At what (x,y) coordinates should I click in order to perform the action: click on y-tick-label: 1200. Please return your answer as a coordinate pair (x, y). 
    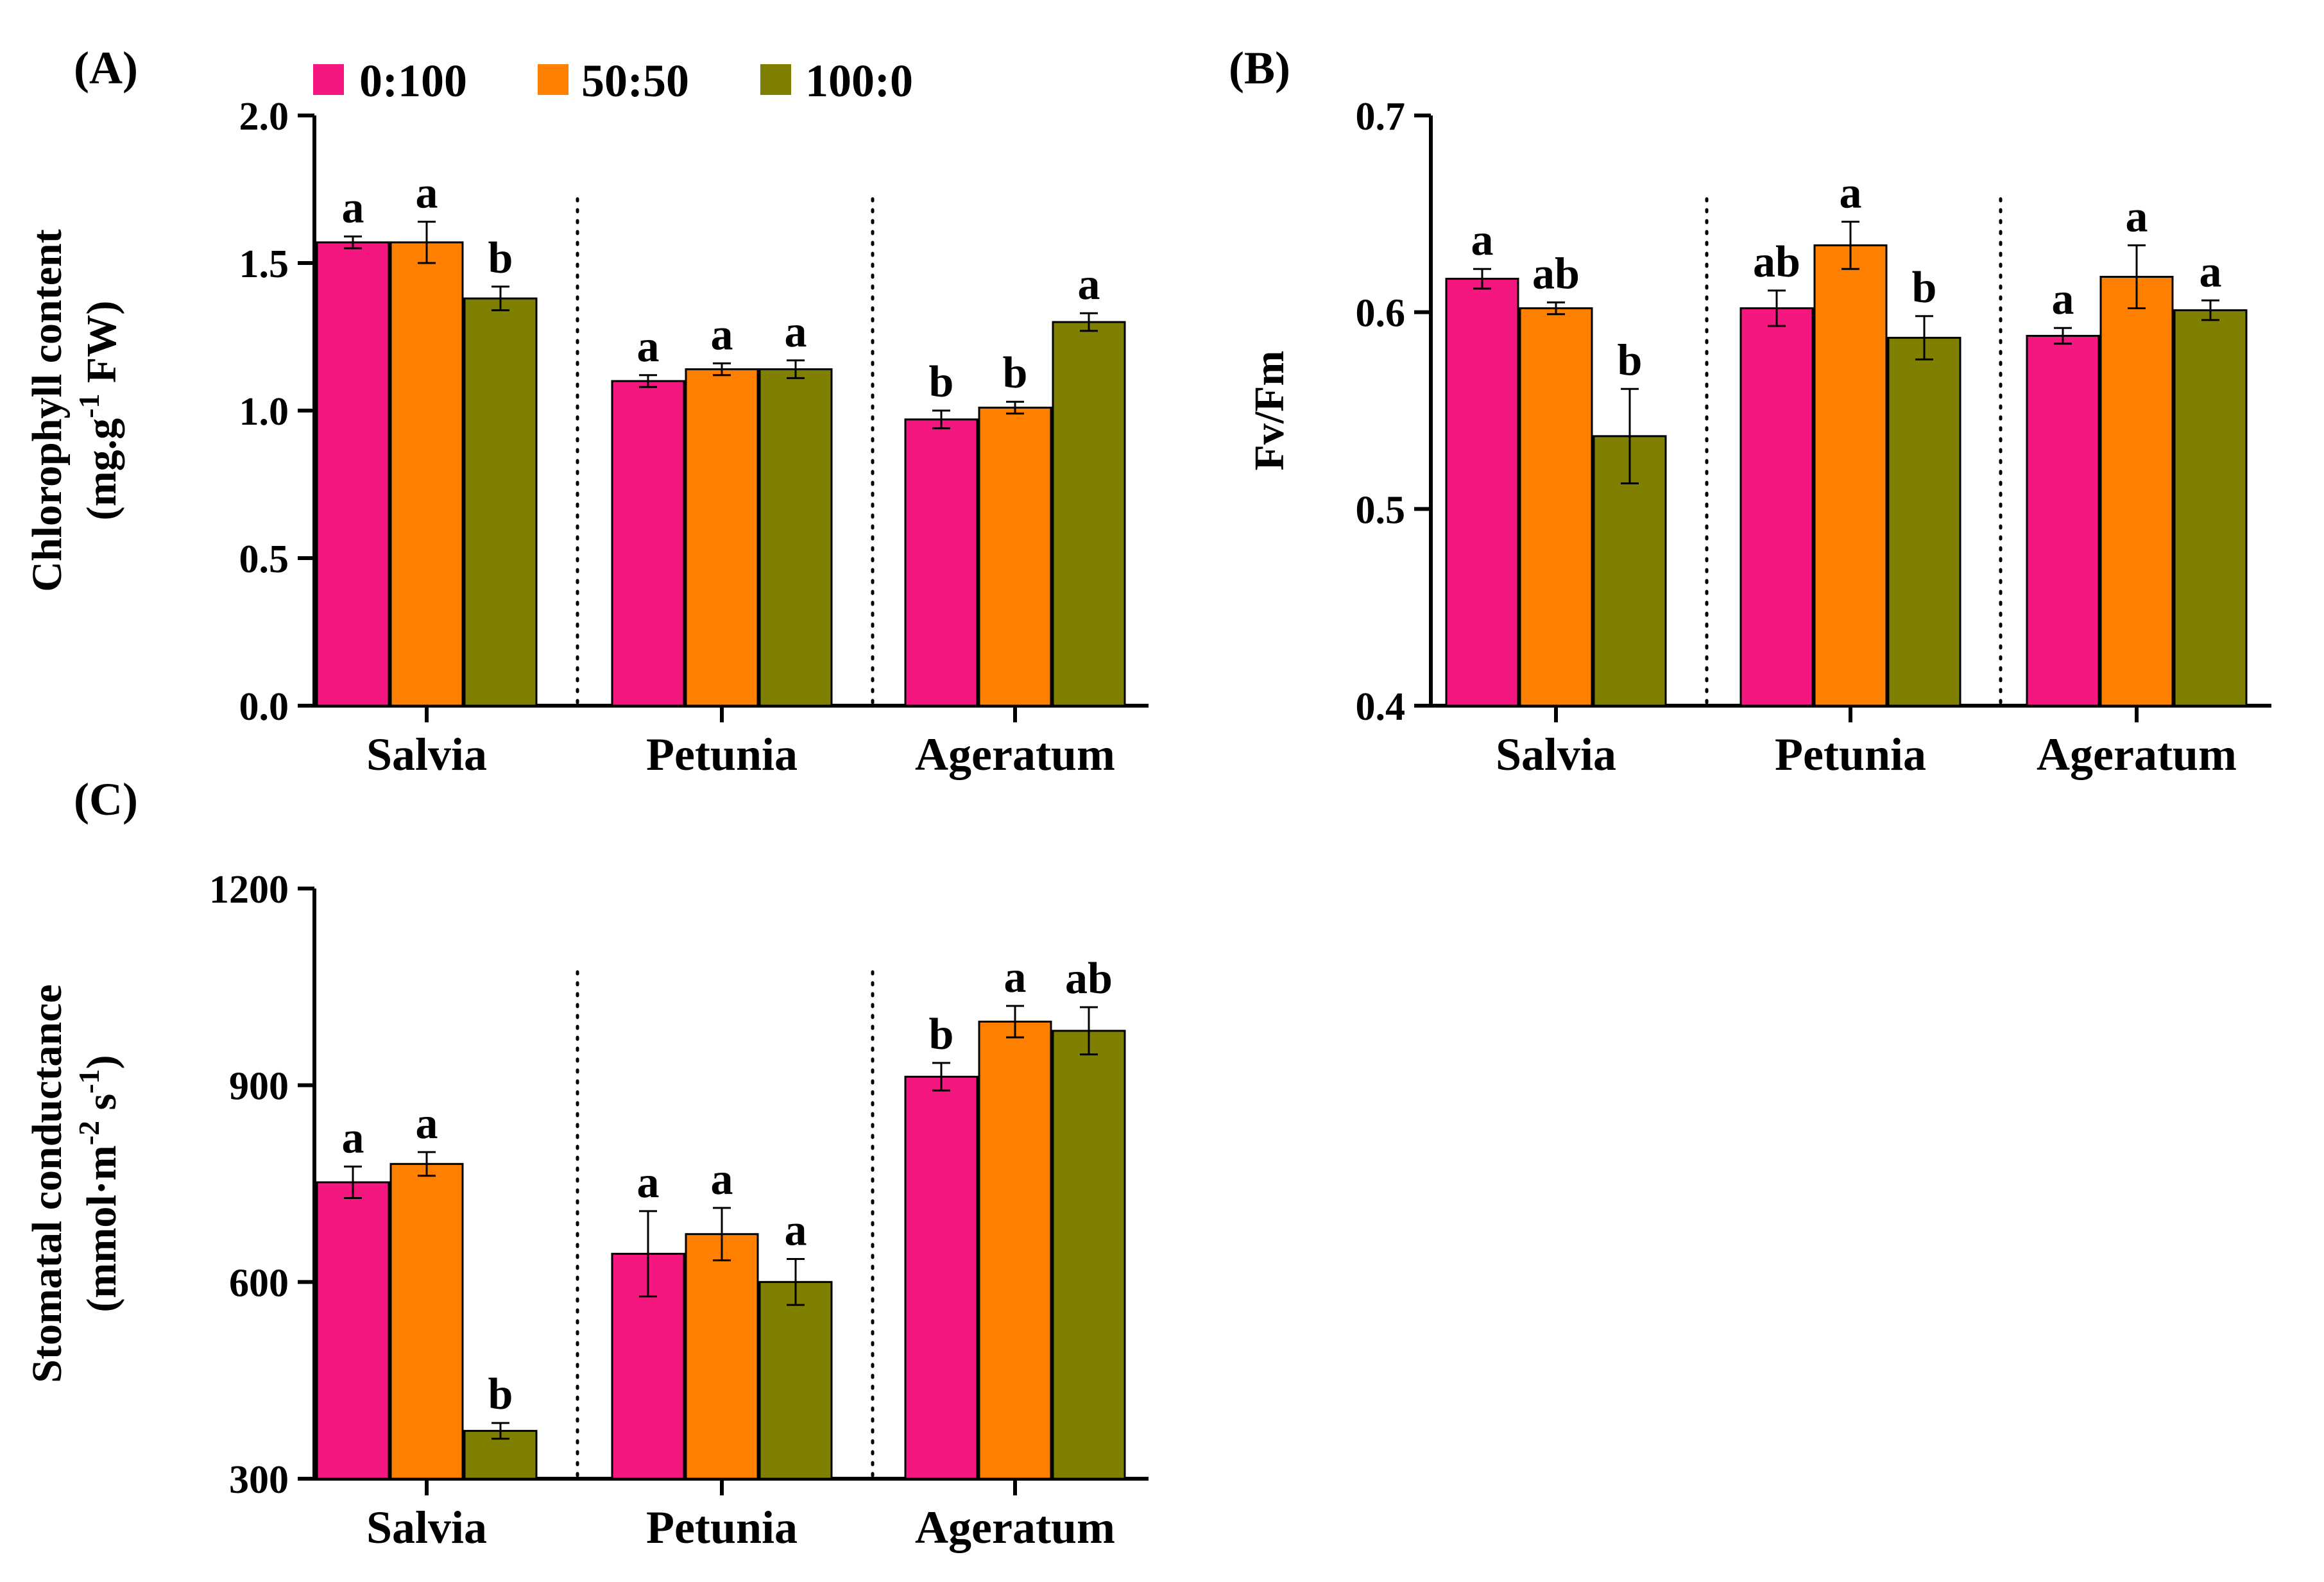
    Looking at the image, I should click on (249, 890).